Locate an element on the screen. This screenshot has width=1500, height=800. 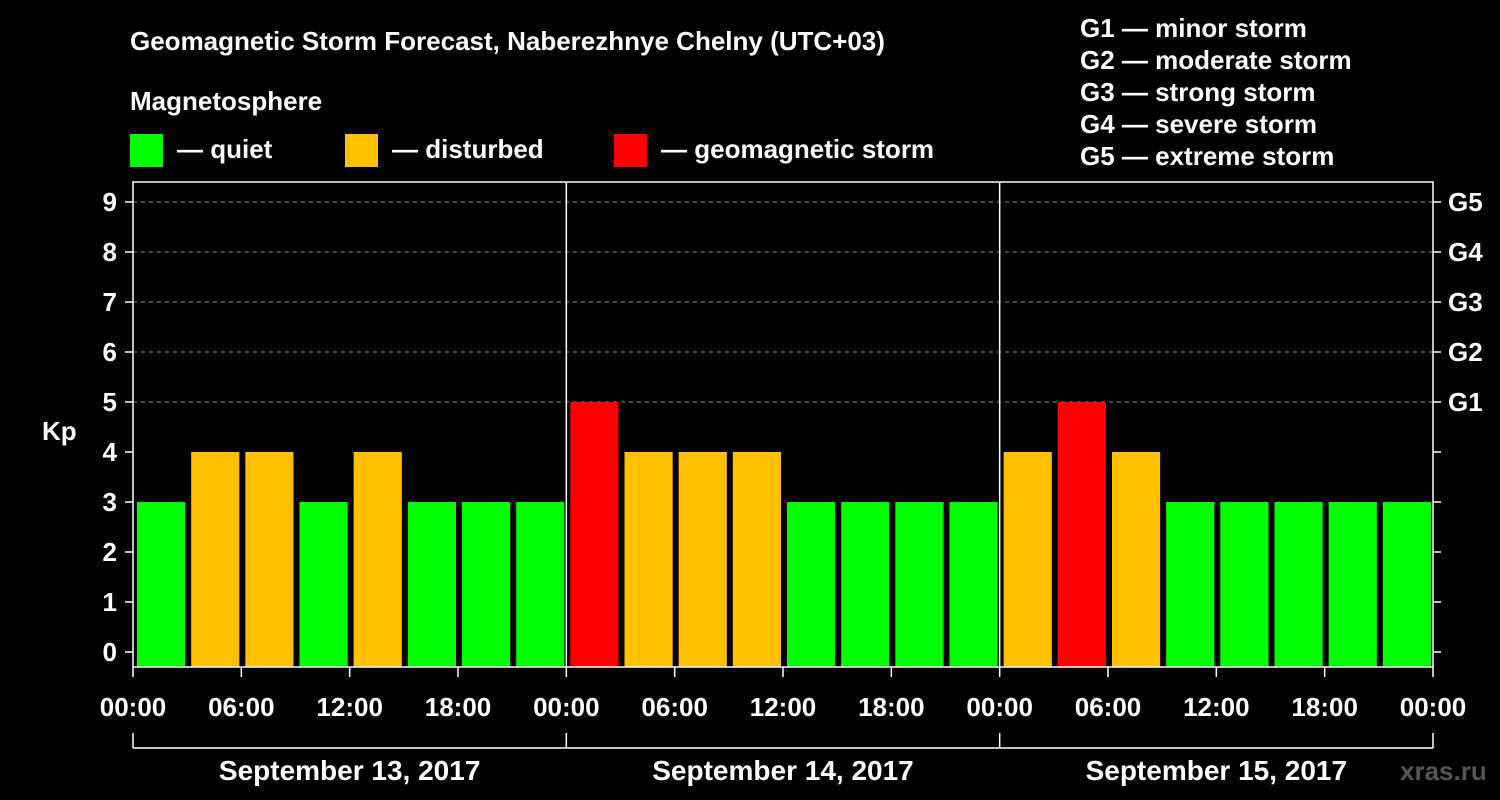
date-label: September 14, 2017 is located at coordinates (783, 770).